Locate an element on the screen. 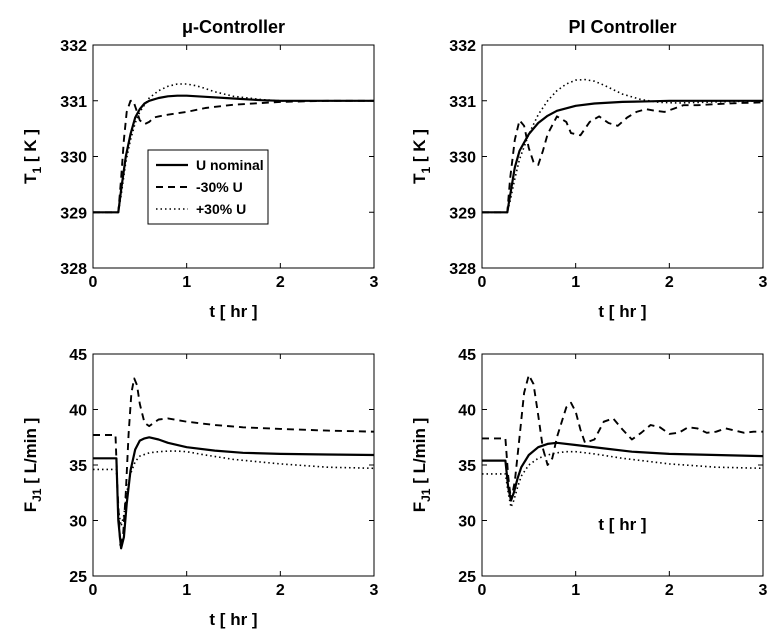  legend-entry: U nominal is located at coordinates (230, 165).